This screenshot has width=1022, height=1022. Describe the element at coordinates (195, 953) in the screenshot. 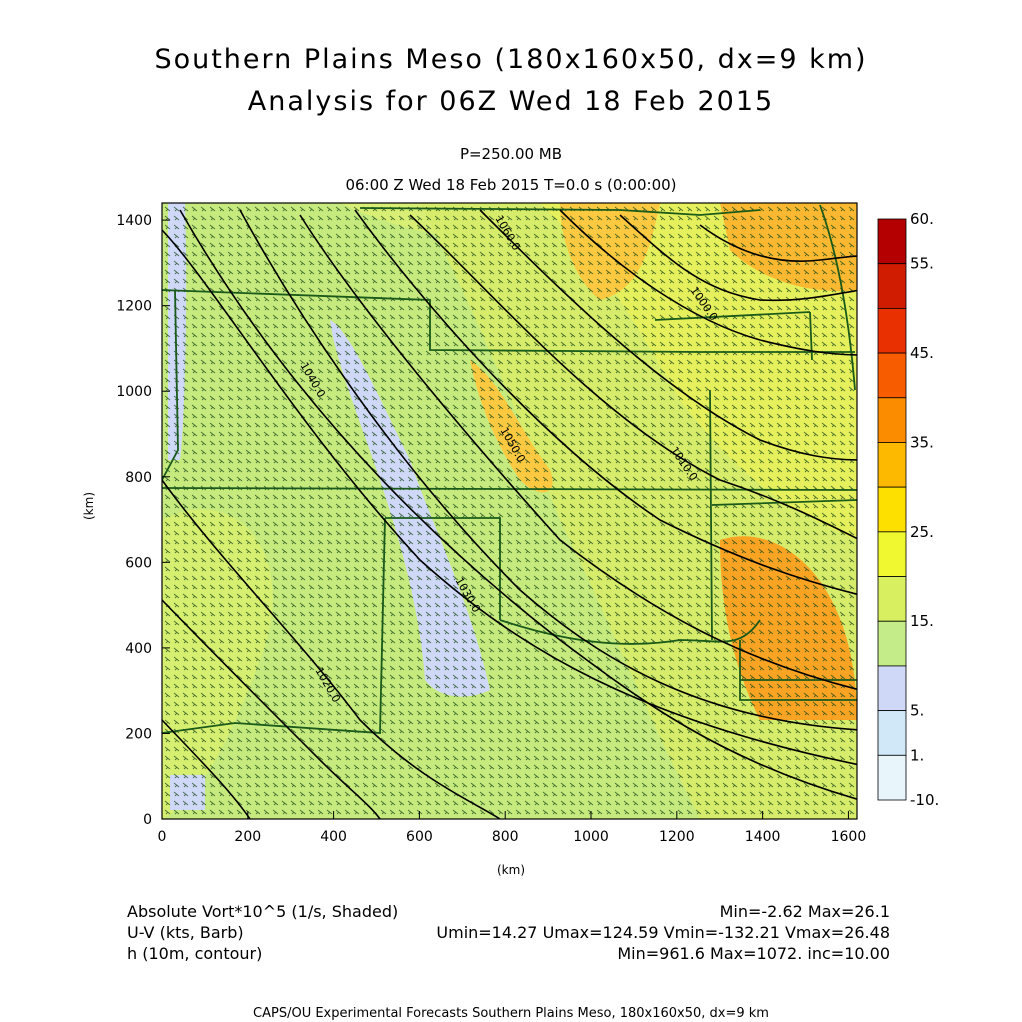

I see `field-height-name: h (10m, contour)` at that location.